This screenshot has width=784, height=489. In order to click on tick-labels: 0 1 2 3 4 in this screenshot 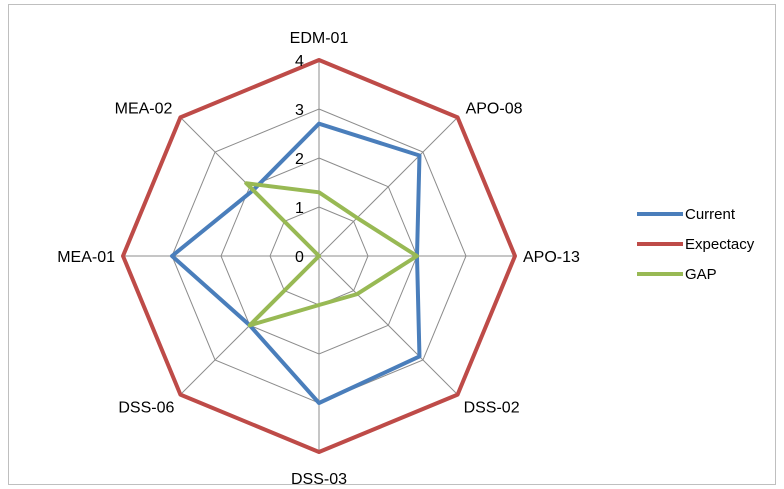, I will do `click(299, 159)`.